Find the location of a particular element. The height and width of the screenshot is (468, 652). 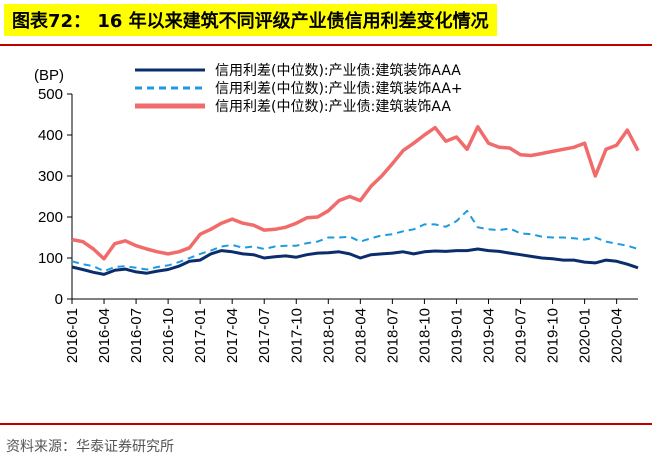

y-tick-label: 300 is located at coordinates (50, 176).